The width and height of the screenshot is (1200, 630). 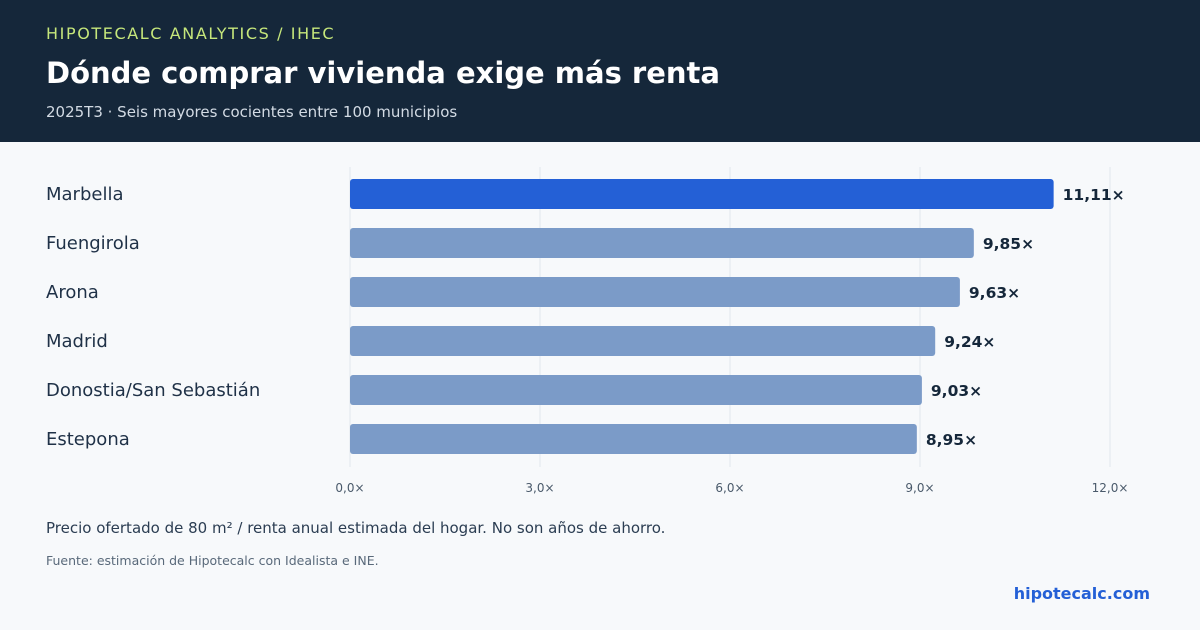 I want to click on x-tick-label: 3,0×, so click(x=539, y=488).